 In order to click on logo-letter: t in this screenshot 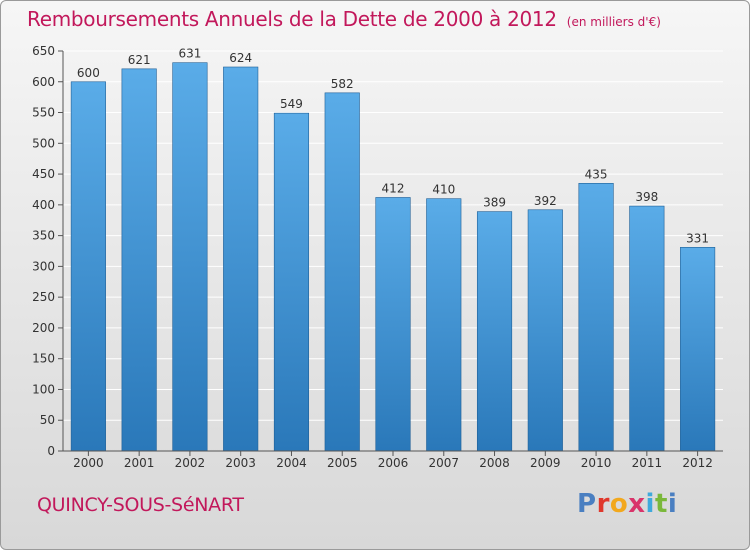, I will do `click(661, 504)`.